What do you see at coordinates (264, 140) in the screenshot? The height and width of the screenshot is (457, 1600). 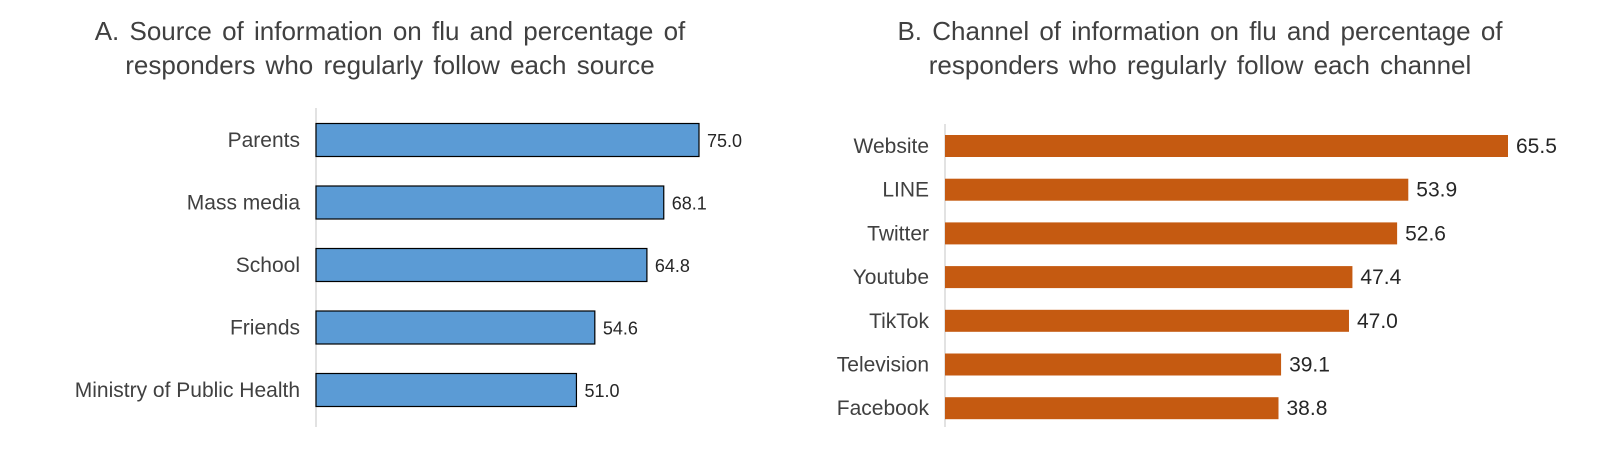 I see `chart-a-category-label: Parents` at bounding box center [264, 140].